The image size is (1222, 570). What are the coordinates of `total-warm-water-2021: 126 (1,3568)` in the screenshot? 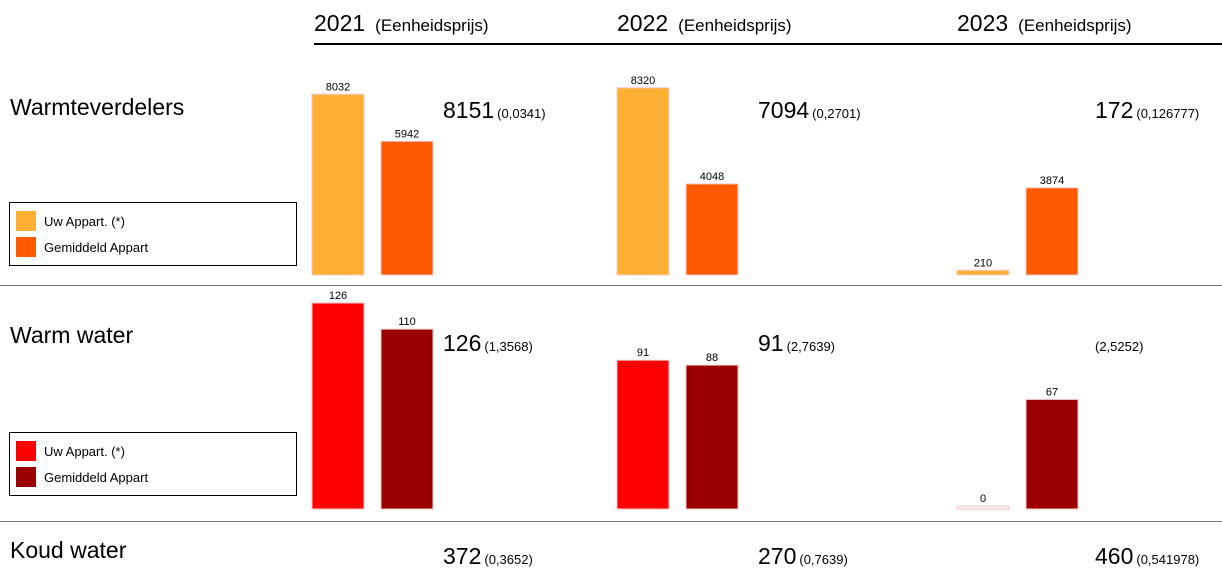 It's located at (488, 343).